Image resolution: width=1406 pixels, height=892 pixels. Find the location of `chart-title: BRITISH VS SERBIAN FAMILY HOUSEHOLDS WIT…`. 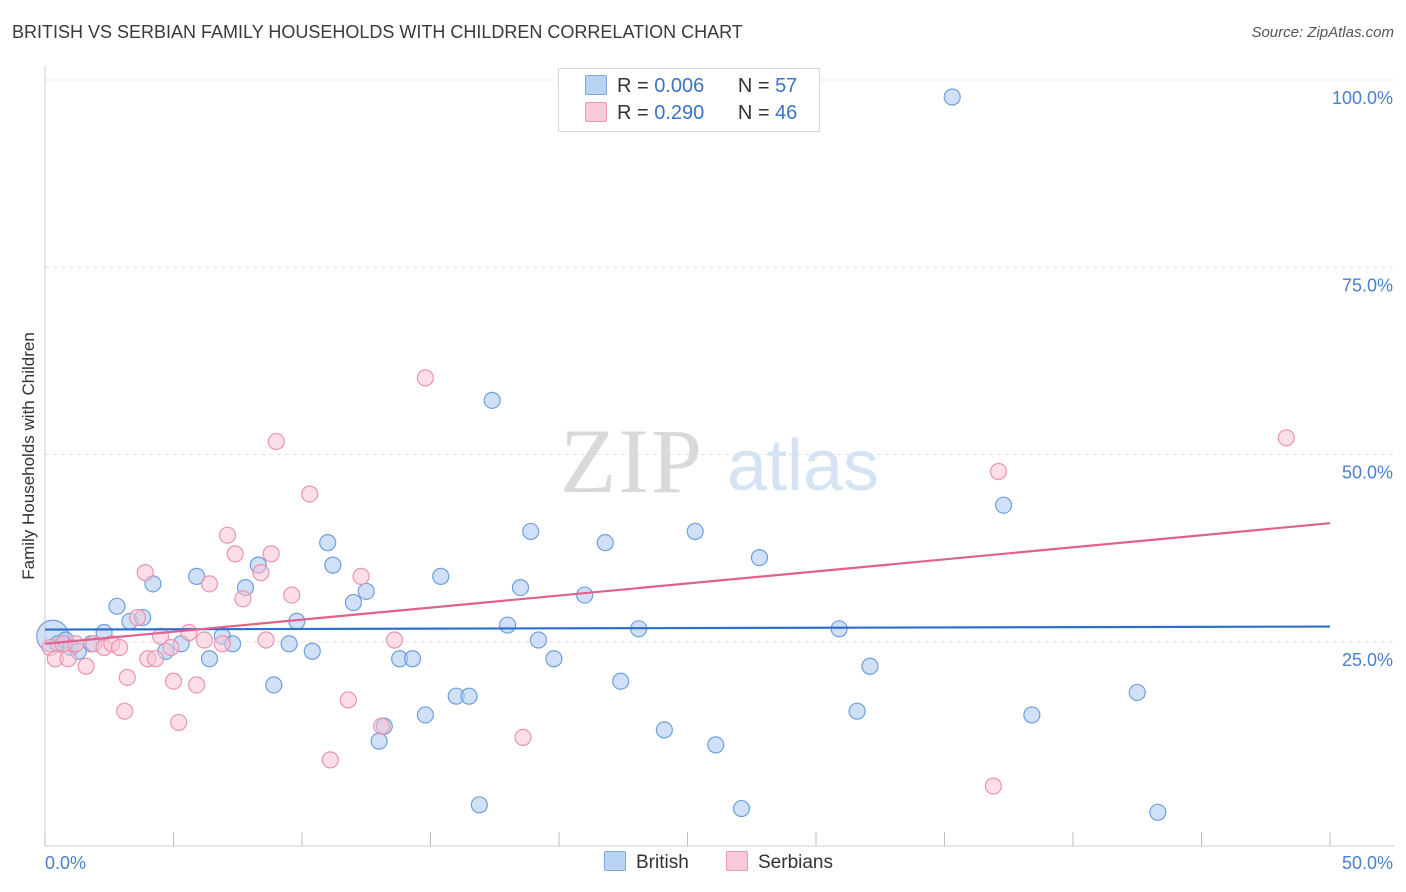

chart-title: BRITISH VS SERBIAN FAMILY HOUSEHOLDS WIT… is located at coordinates (377, 32).